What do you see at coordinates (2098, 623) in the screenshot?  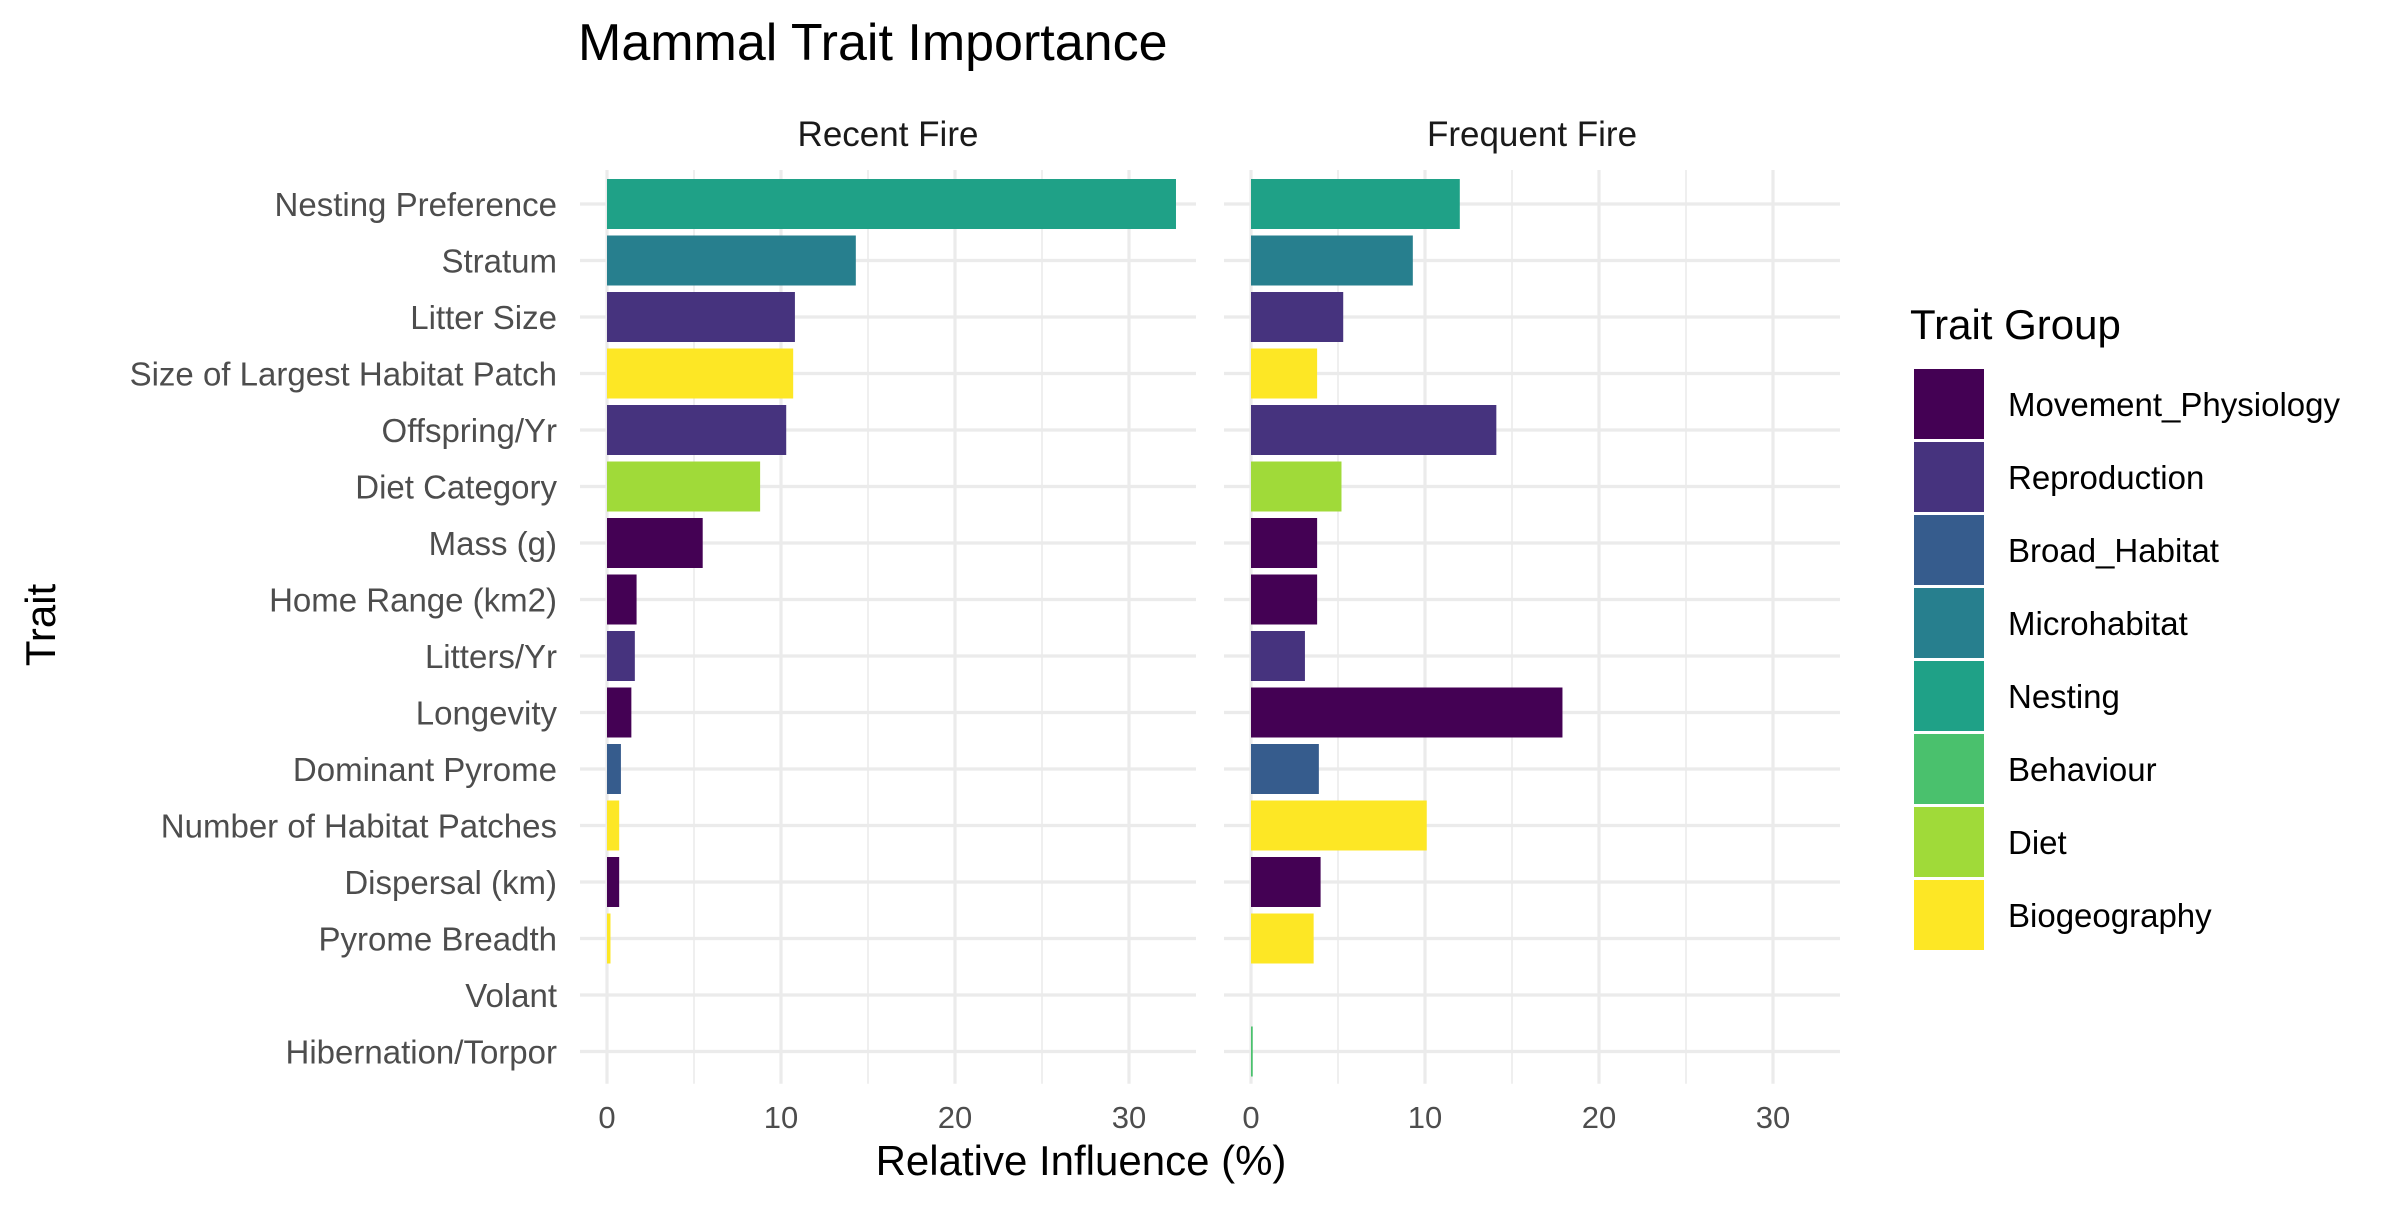 I see `legend-label: Microhabitat` at bounding box center [2098, 623].